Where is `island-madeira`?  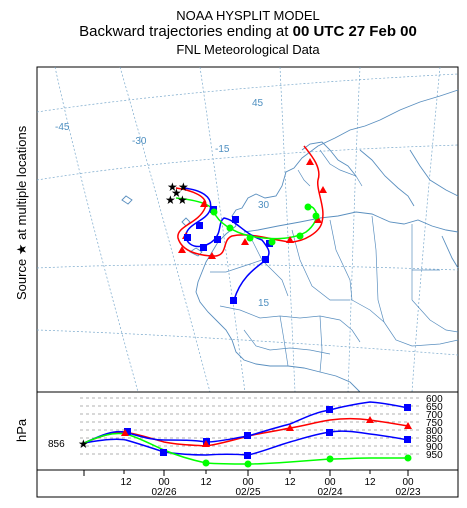 island-madeira is located at coordinates (186, 222).